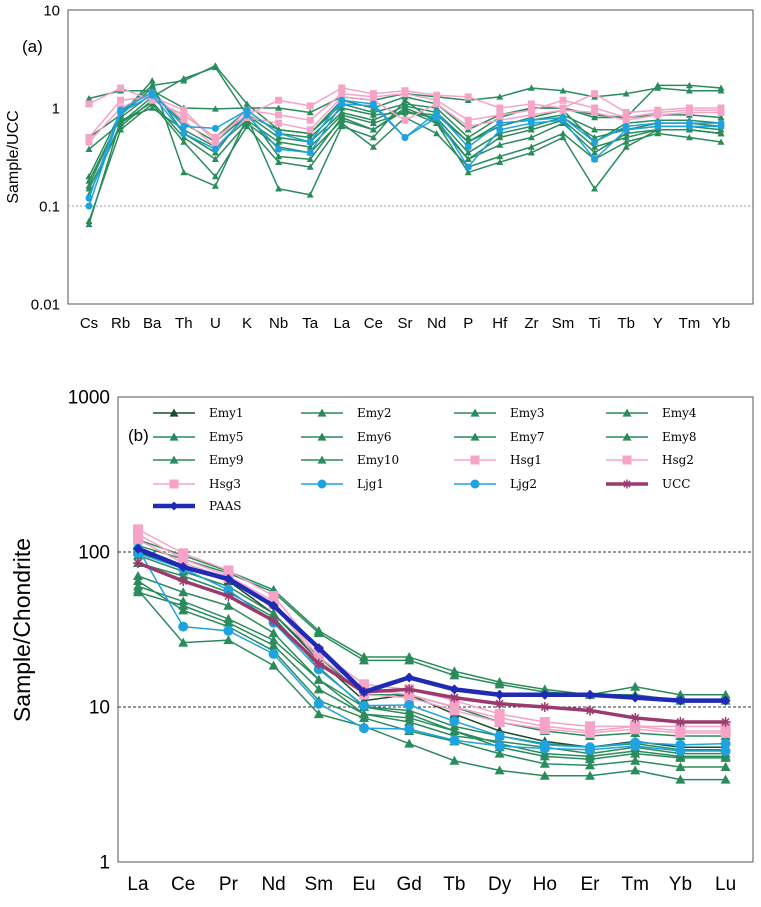 The width and height of the screenshot is (761, 907). Describe the element at coordinates (183, 884) in the screenshot. I see `x-tick-label: Ce` at that location.